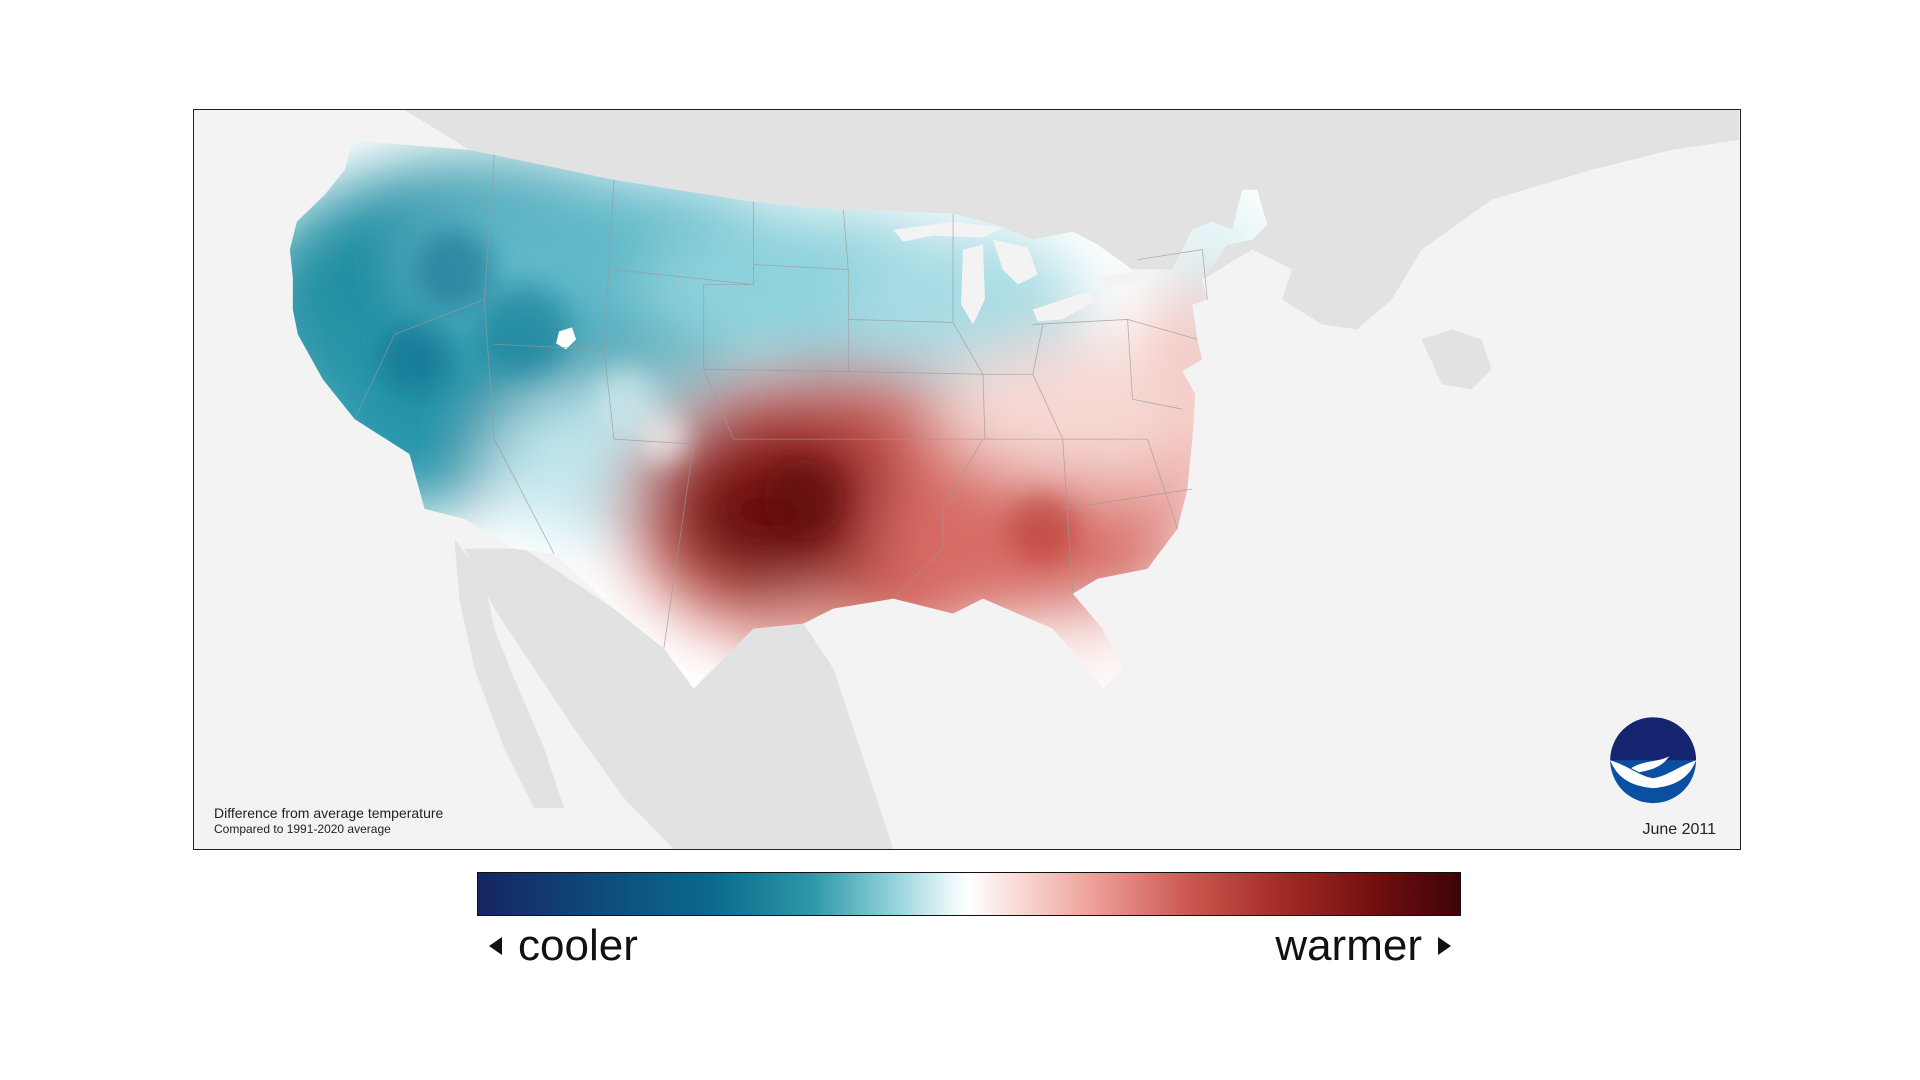  What do you see at coordinates (969, 950) in the screenshot?
I see `legend-labels: cooler warmer` at bounding box center [969, 950].